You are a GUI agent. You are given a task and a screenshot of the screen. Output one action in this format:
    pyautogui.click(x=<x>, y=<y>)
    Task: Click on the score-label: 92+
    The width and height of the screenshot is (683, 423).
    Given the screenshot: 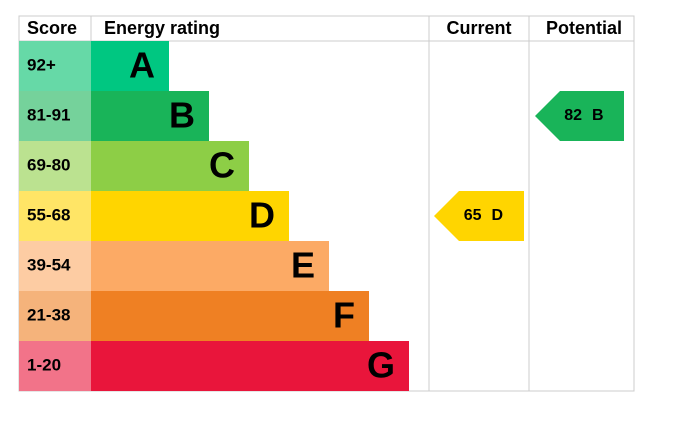 What is the action you would take?
    pyautogui.click(x=41, y=64)
    